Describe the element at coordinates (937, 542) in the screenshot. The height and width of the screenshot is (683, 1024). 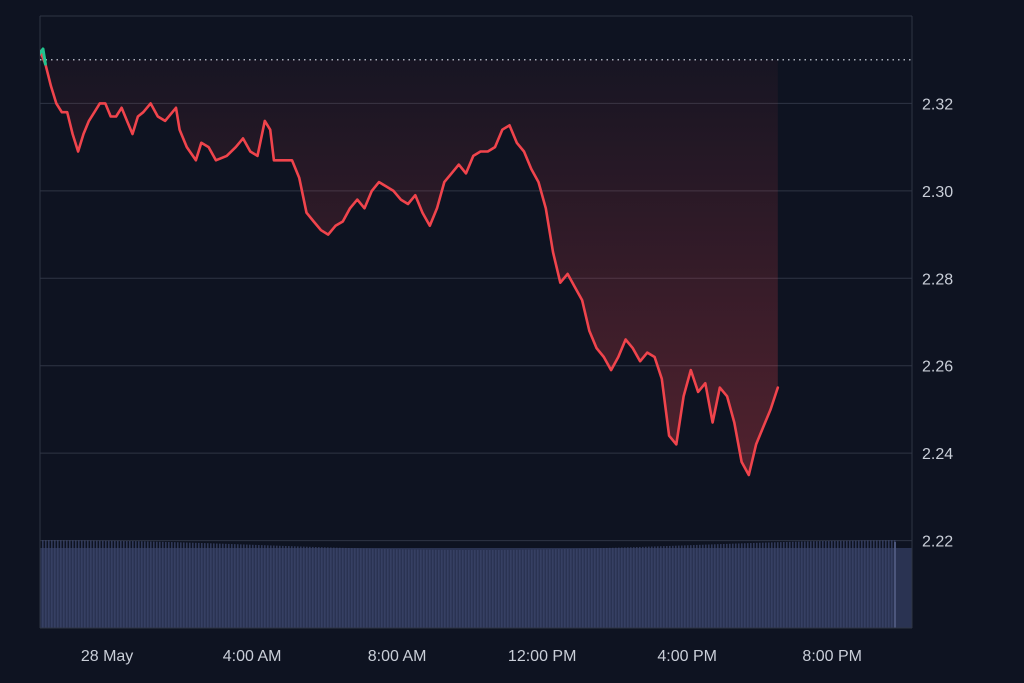
I see `y-tick-label: 2.22` at that location.